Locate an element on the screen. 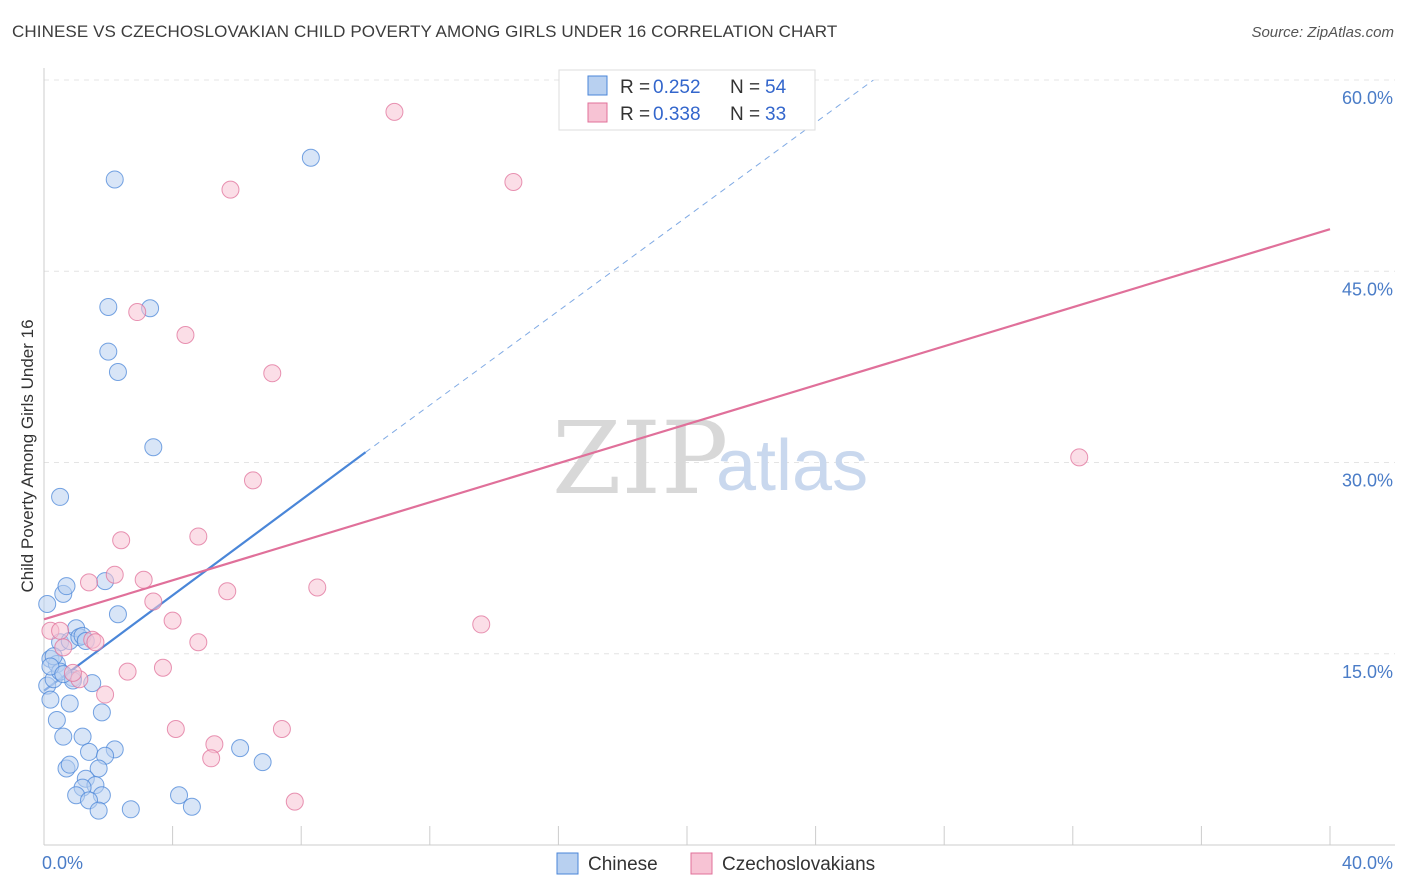 Image resolution: width=1406 pixels, height=892 pixels. legend-n-label-chinese: N = is located at coordinates (745, 87).